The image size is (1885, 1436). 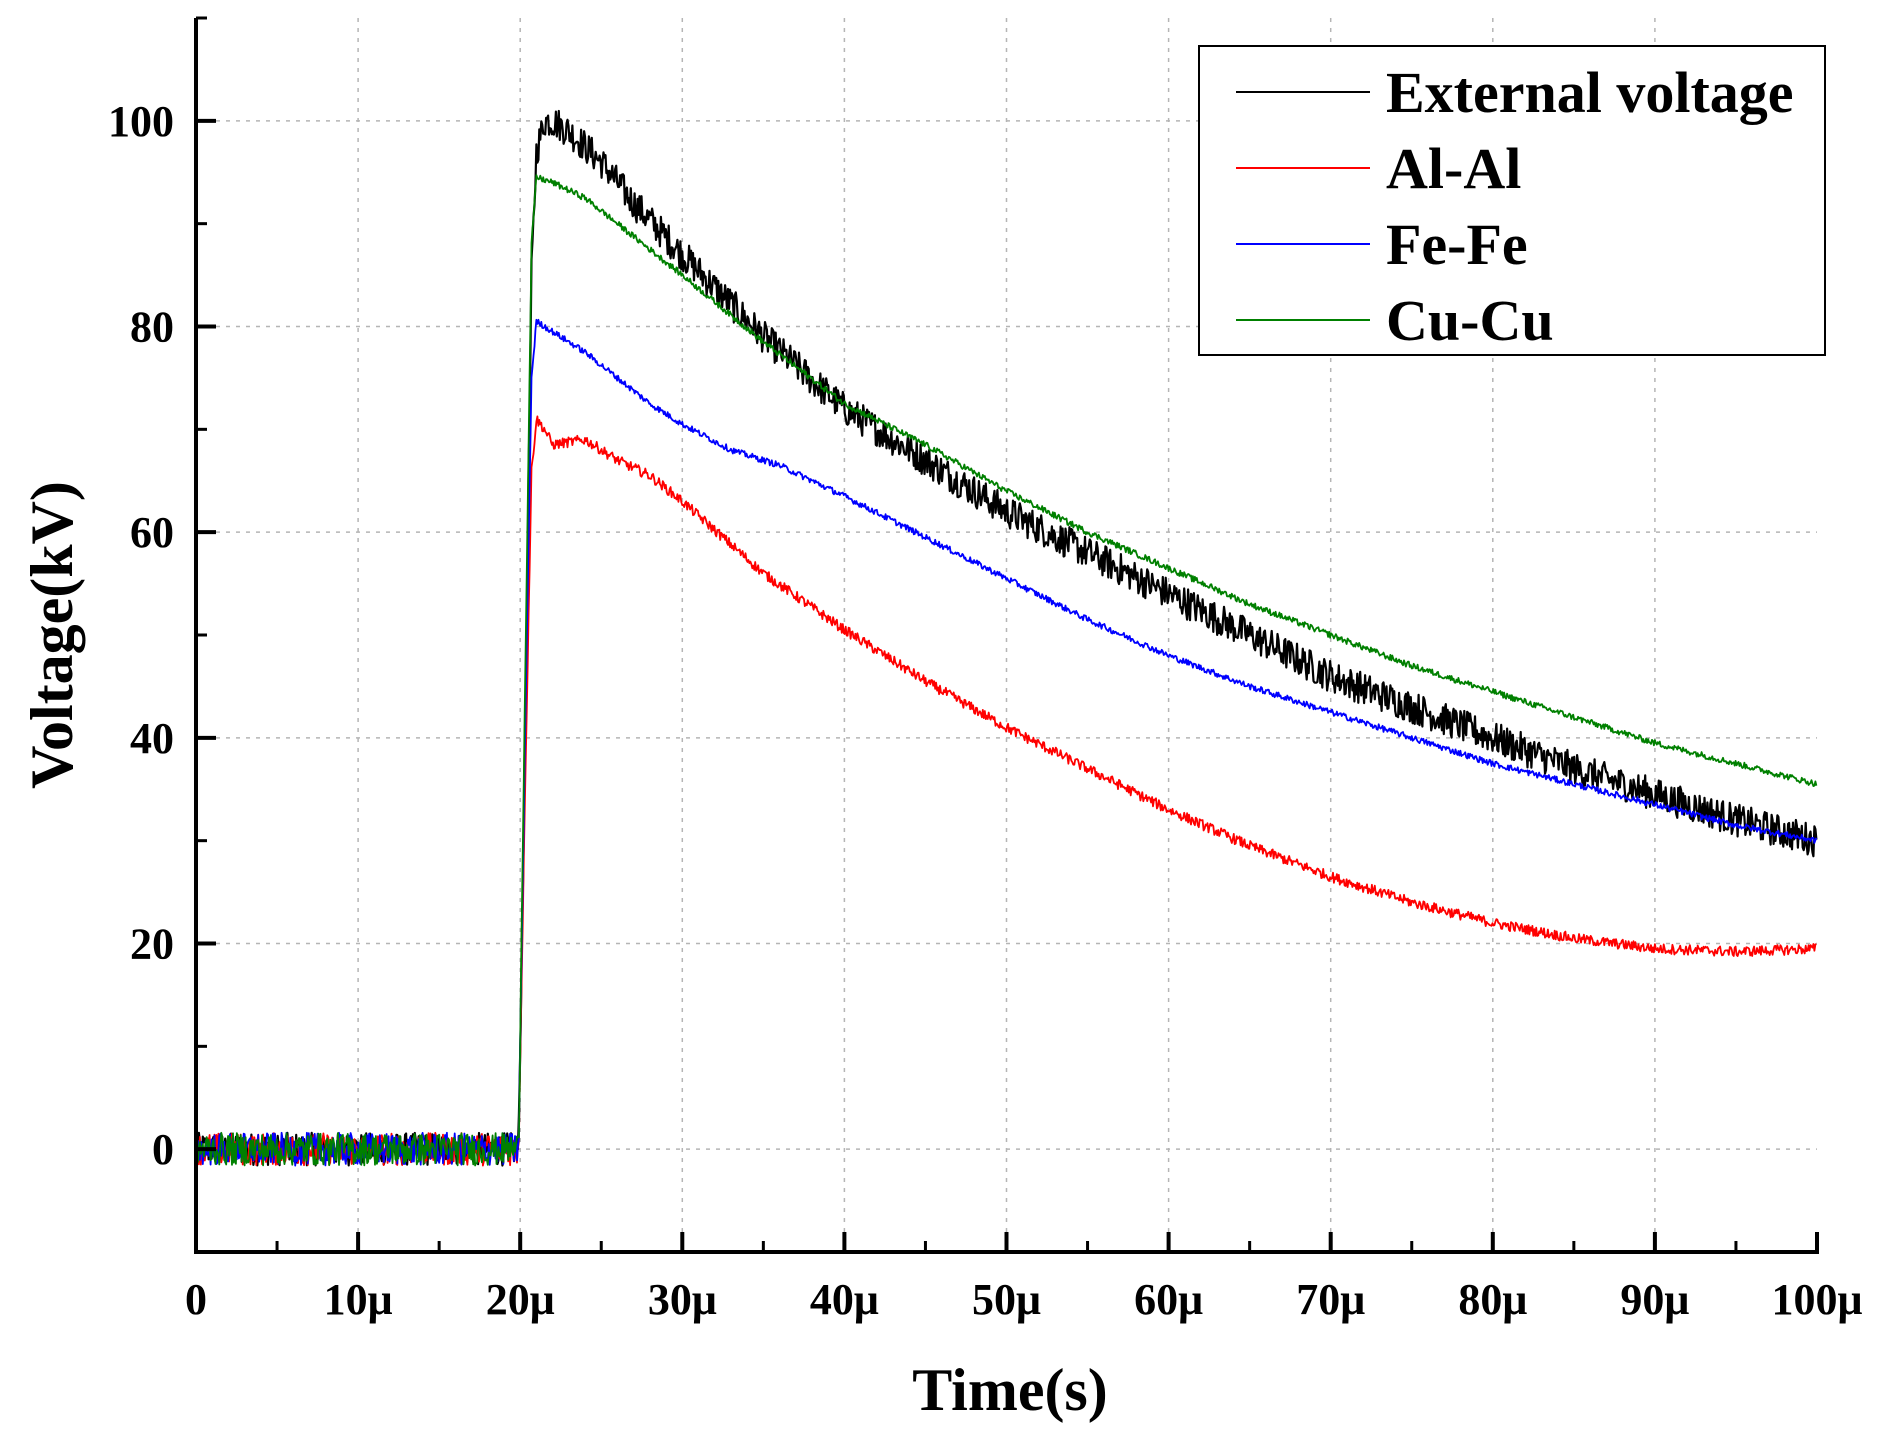 I want to click on y-tick-label: 100, so click(x=141, y=121).